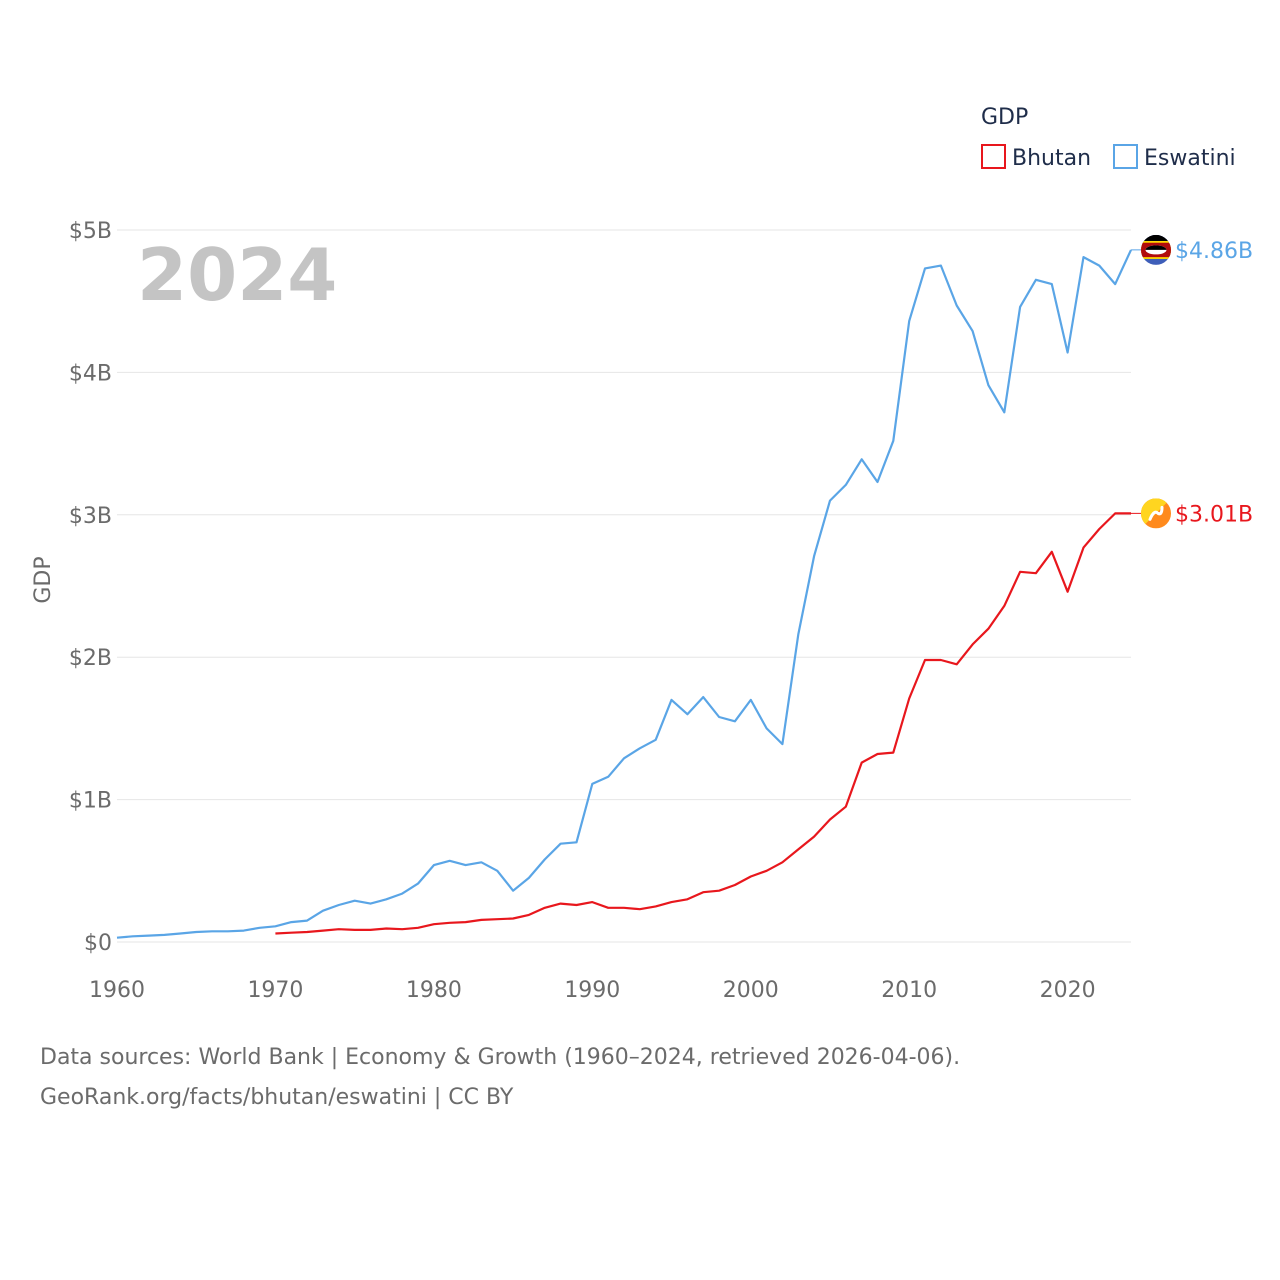 The height and width of the screenshot is (1280, 1280). Describe the element at coordinates (434, 990) in the screenshot. I see `x-tick-label: 1980` at that location.